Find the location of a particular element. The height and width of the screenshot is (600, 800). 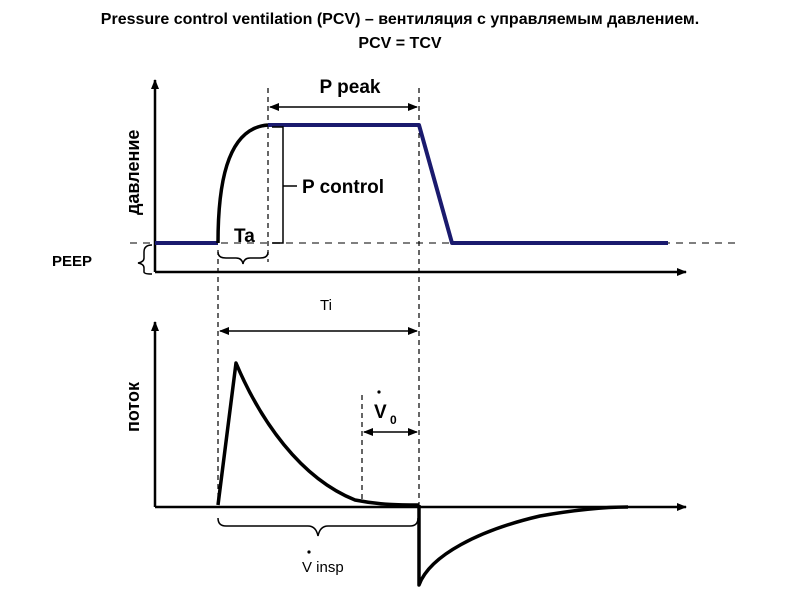

peep-label: PEEP is located at coordinates (72, 261).